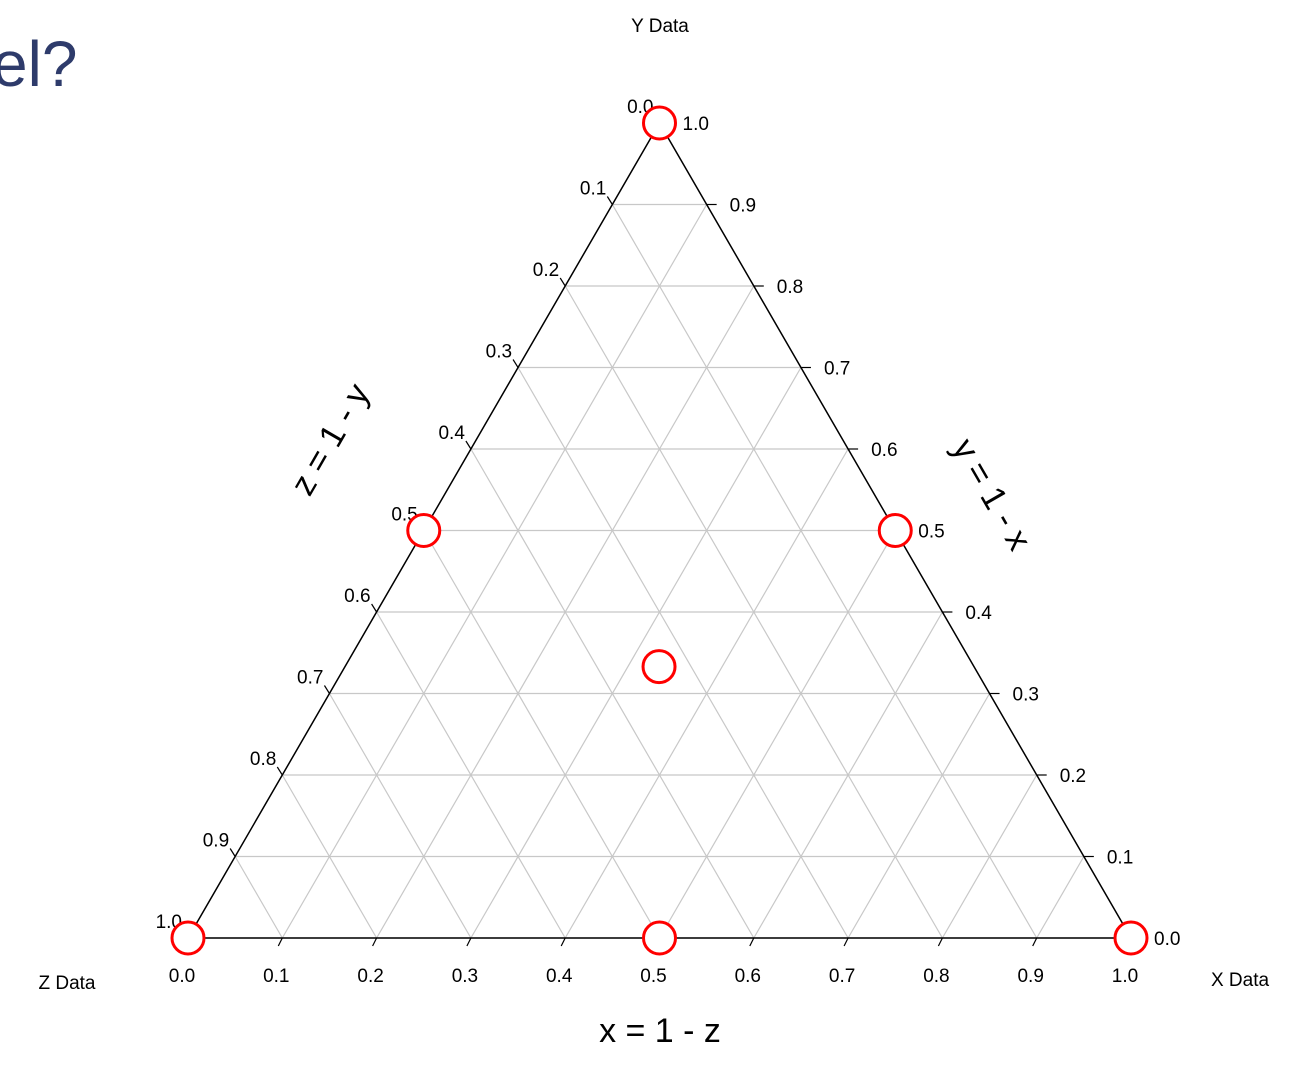 The width and height of the screenshot is (1311, 1071). Describe the element at coordinates (748, 976) in the screenshot. I see `x-tick-label: 0.6` at that location.